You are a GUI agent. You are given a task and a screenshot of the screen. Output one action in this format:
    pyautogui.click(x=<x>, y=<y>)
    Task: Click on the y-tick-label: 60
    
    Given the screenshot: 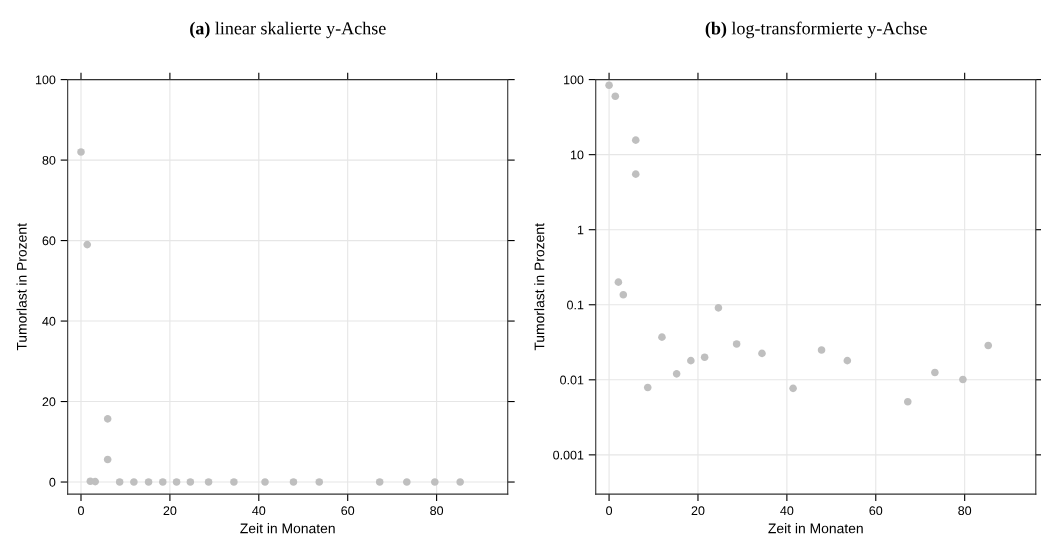 What is the action you would take?
    pyautogui.click(x=49, y=241)
    